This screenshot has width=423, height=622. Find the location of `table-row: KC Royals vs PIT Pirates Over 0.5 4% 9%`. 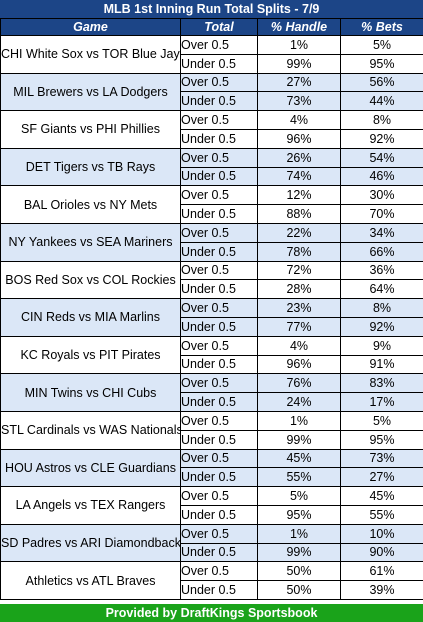

table-row: KC Royals vs PIT Pirates Over 0.5 4% 9% is located at coordinates (211, 355).